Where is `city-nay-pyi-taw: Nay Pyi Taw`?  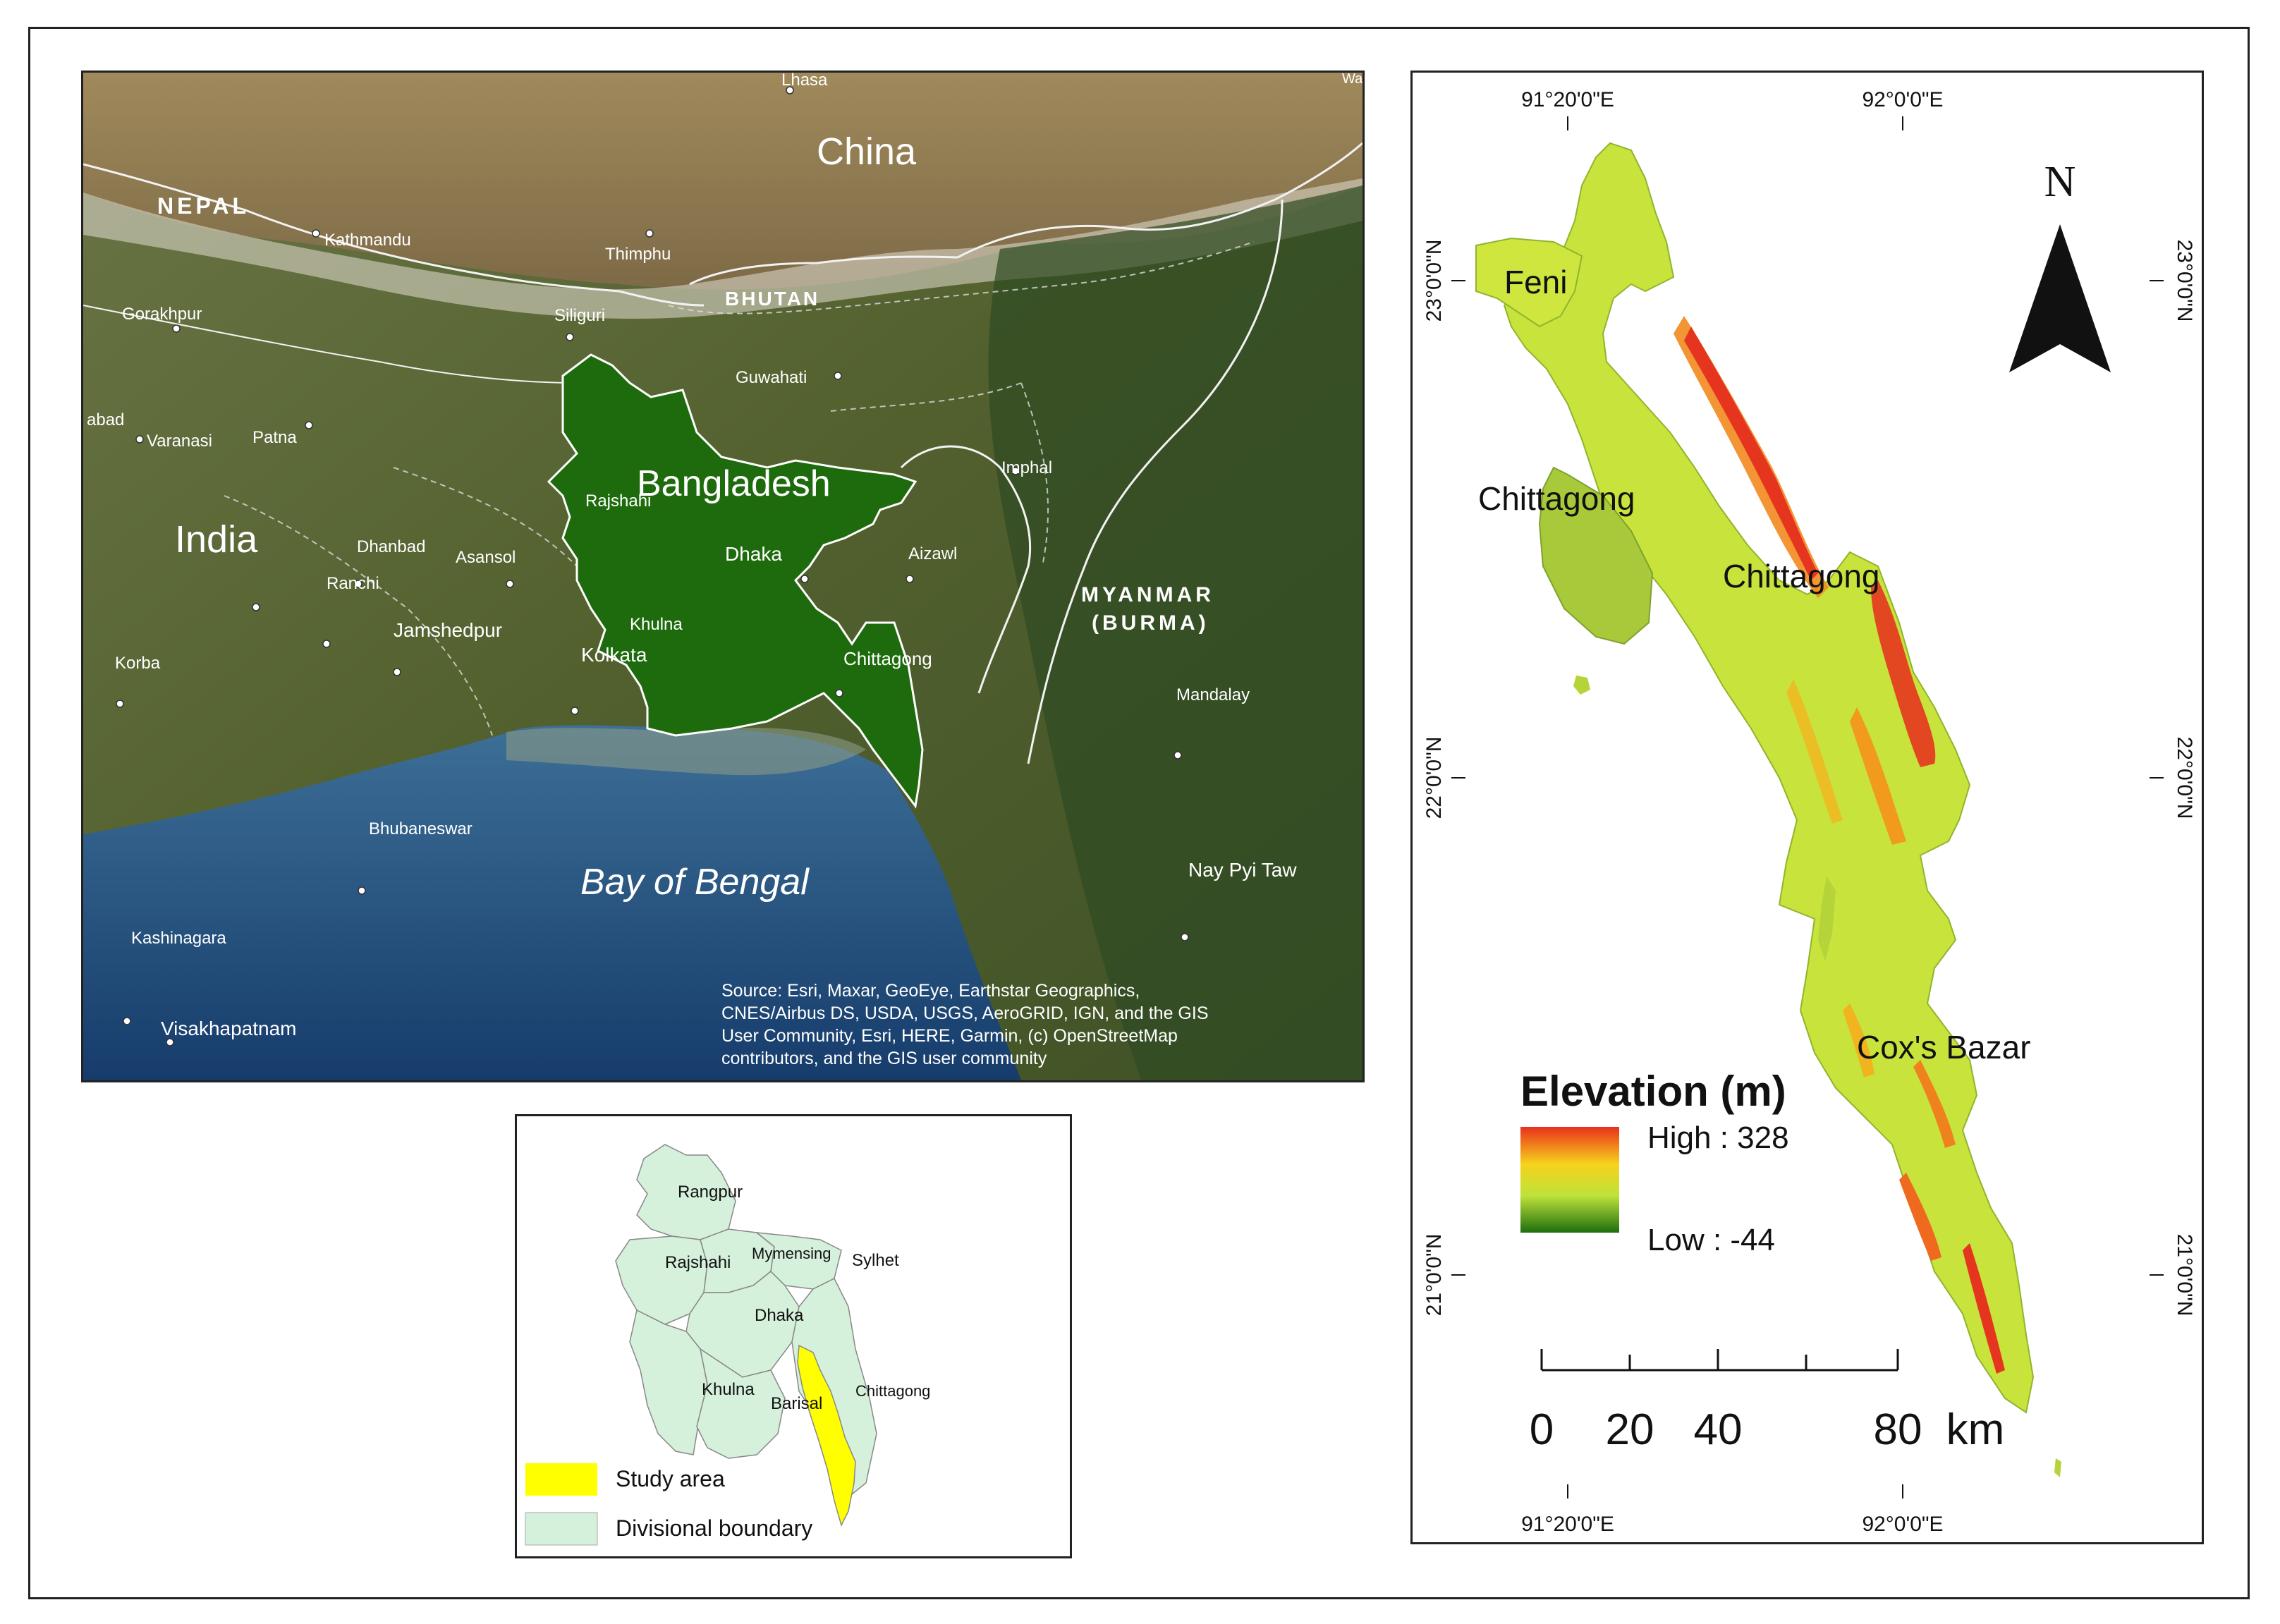
city-nay-pyi-taw: Nay Pyi Taw is located at coordinates (1242, 870).